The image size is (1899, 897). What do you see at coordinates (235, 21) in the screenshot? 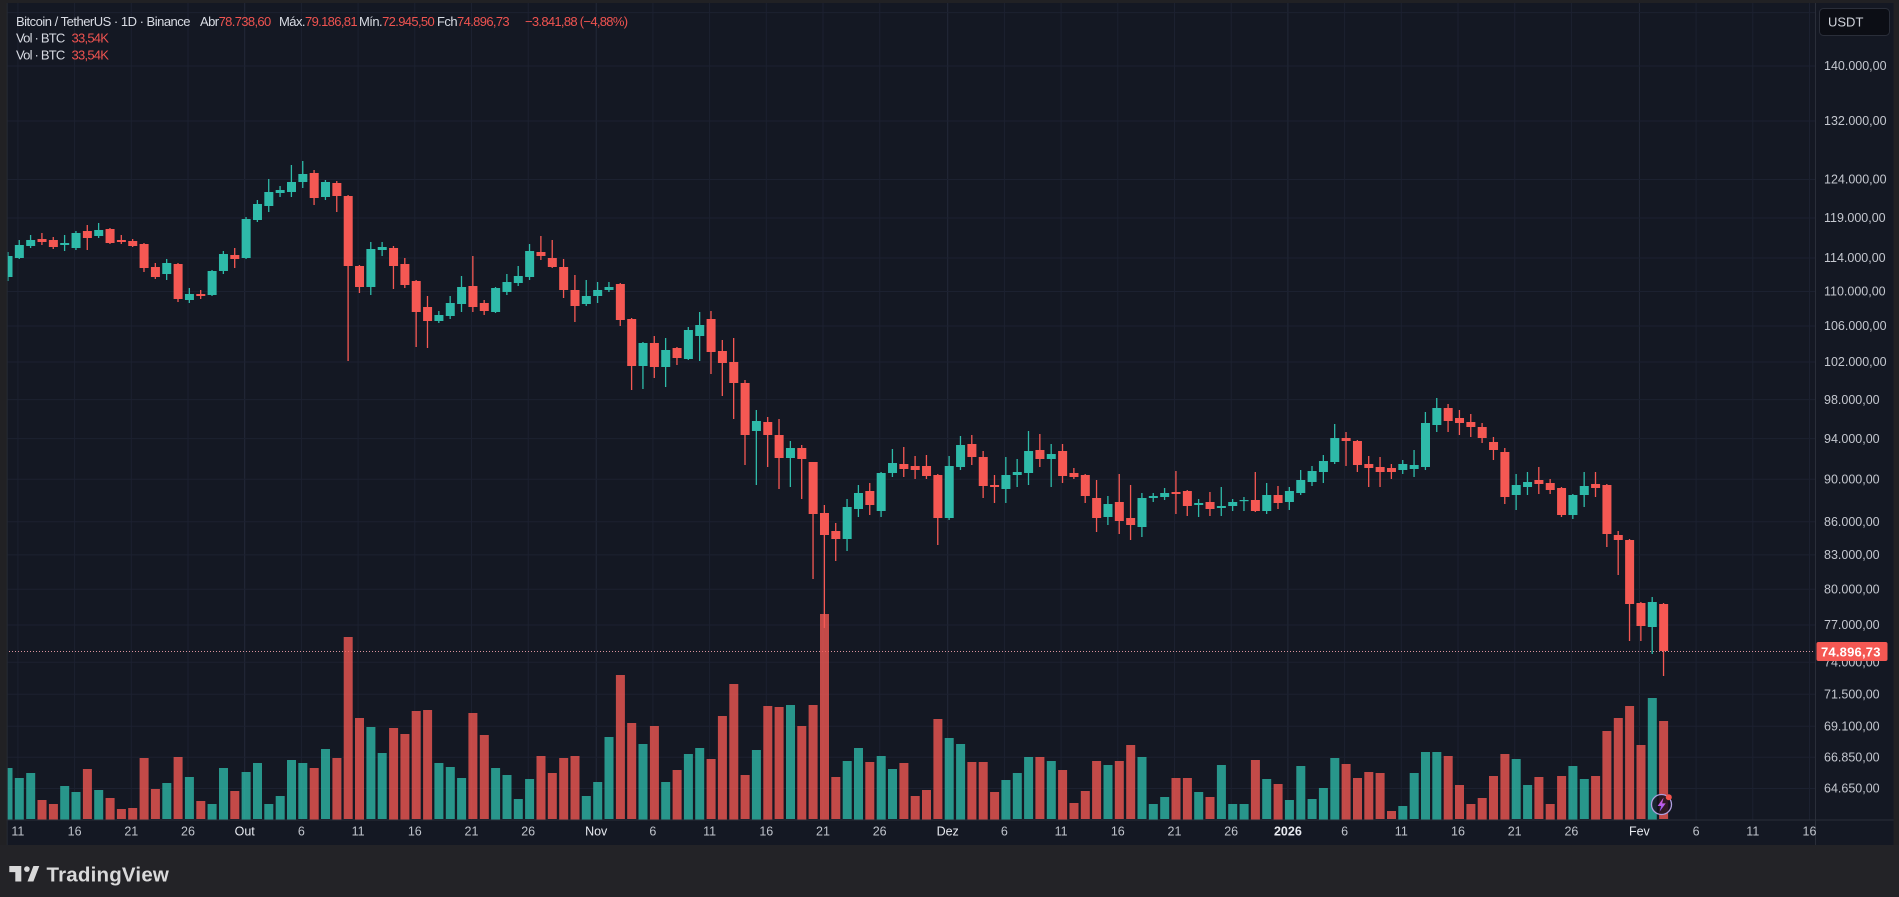
I see `svg-text: Abr78.738,60` at bounding box center [235, 21].